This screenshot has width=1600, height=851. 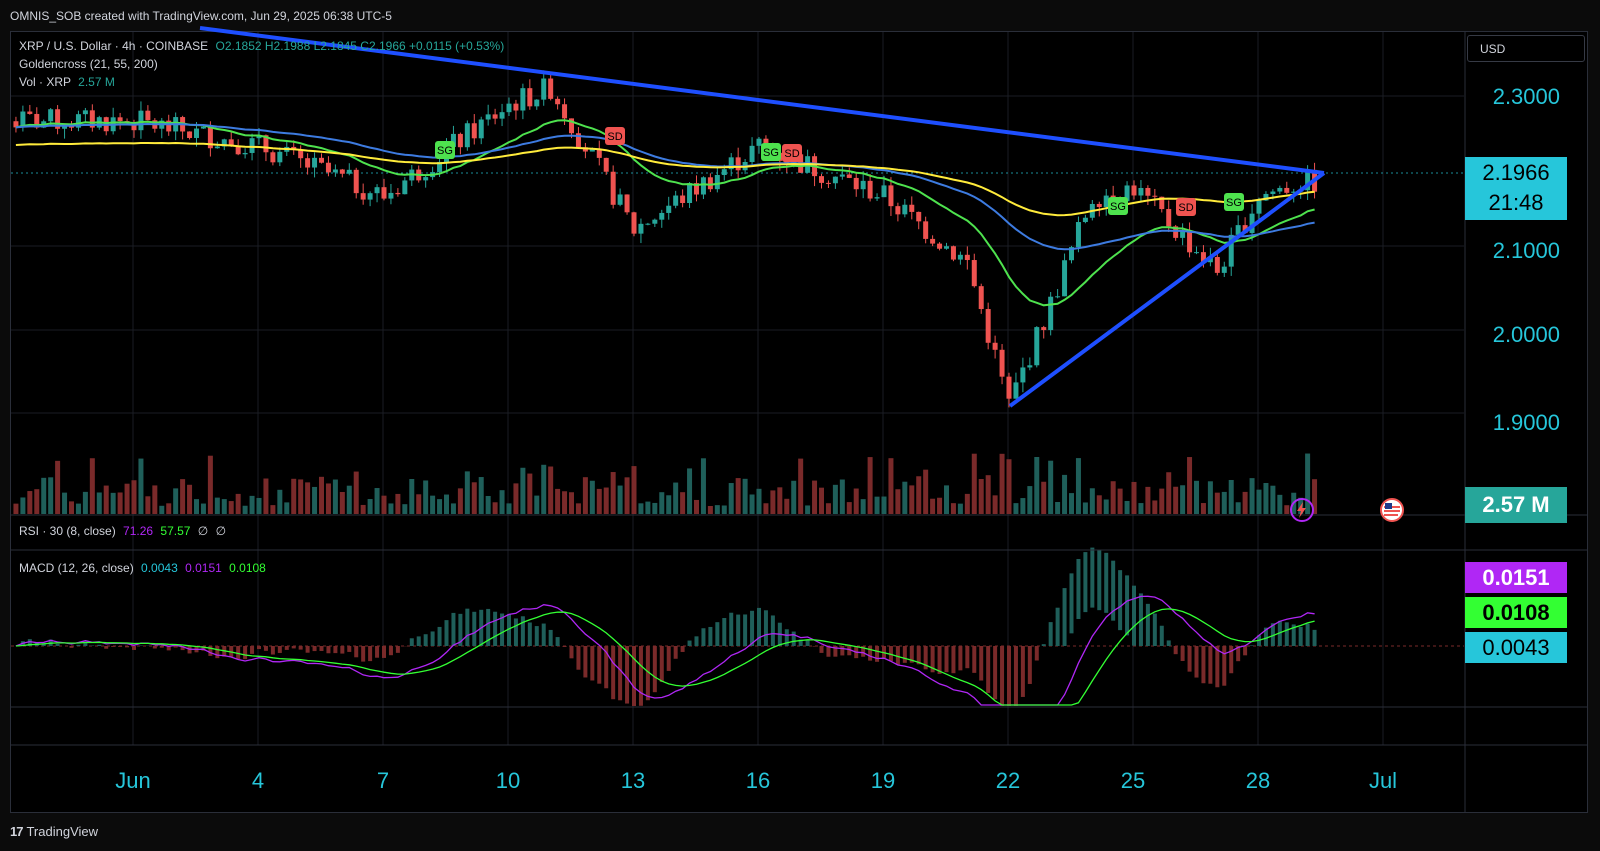 What do you see at coordinates (1392, 510) in the screenshot?
I see `us-flag-icon` at bounding box center [1392, 510].